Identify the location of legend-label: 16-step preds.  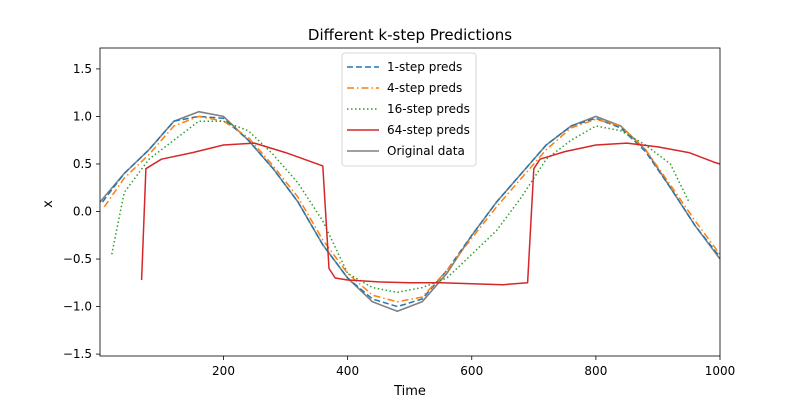
(428, 109).